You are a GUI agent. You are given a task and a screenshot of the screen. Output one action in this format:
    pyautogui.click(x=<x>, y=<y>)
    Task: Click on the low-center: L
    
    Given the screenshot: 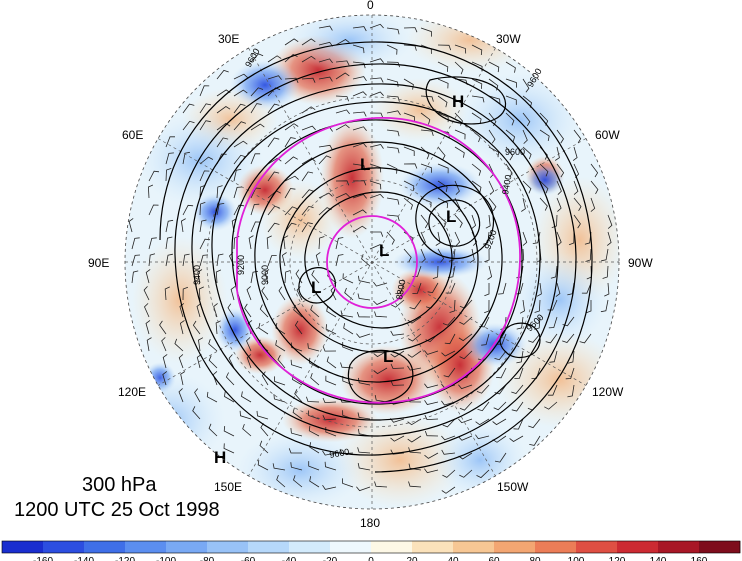 What is the action you would take?
    pyautogui.click(x=316, y=287)
    